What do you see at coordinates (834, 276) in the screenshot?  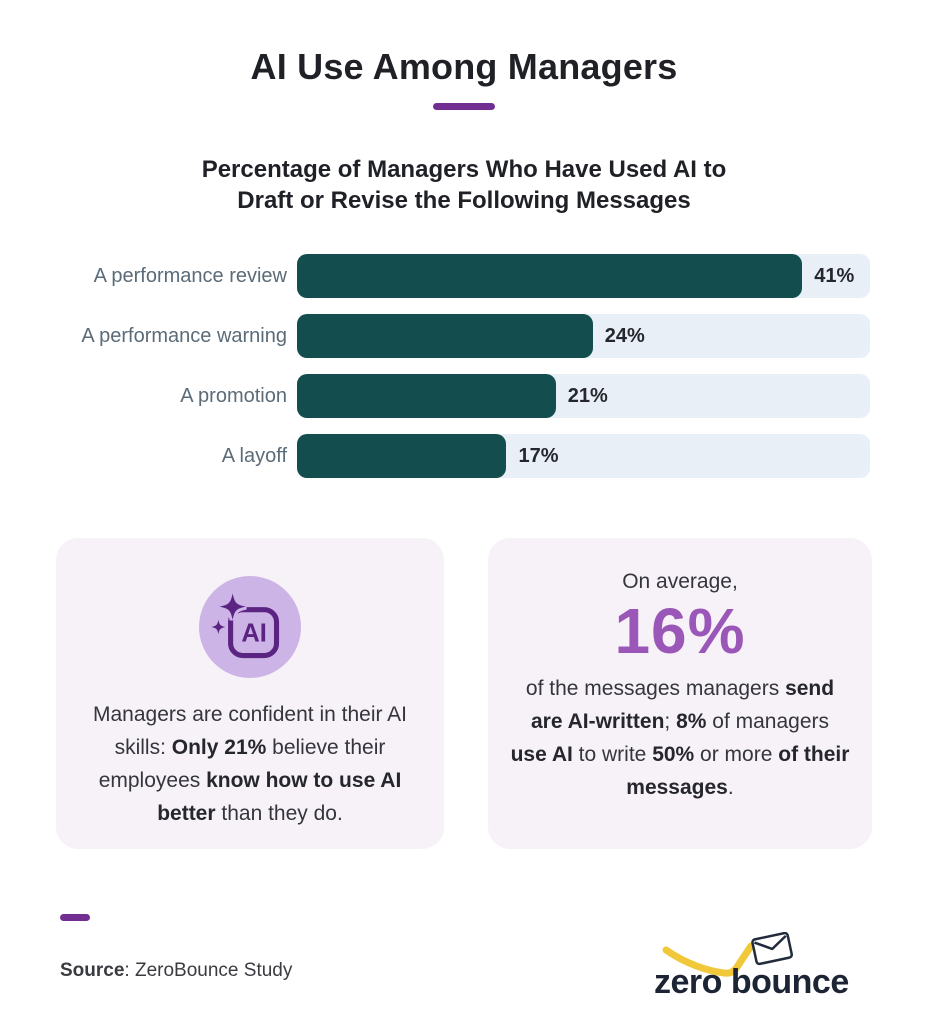 I see `bar-value-label: 41%` at bounding box center [834, 276].